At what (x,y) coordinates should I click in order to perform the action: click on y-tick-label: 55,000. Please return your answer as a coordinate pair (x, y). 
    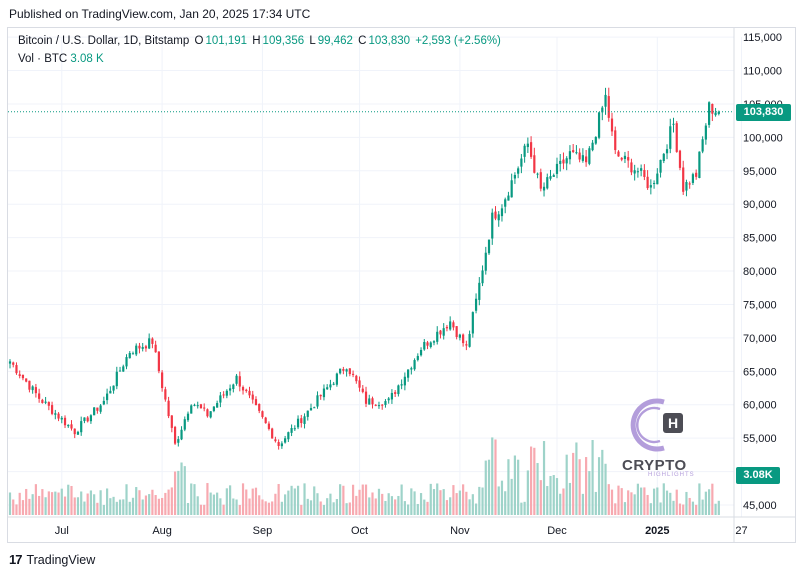
    Looking at the image, I should click on (760, 439).